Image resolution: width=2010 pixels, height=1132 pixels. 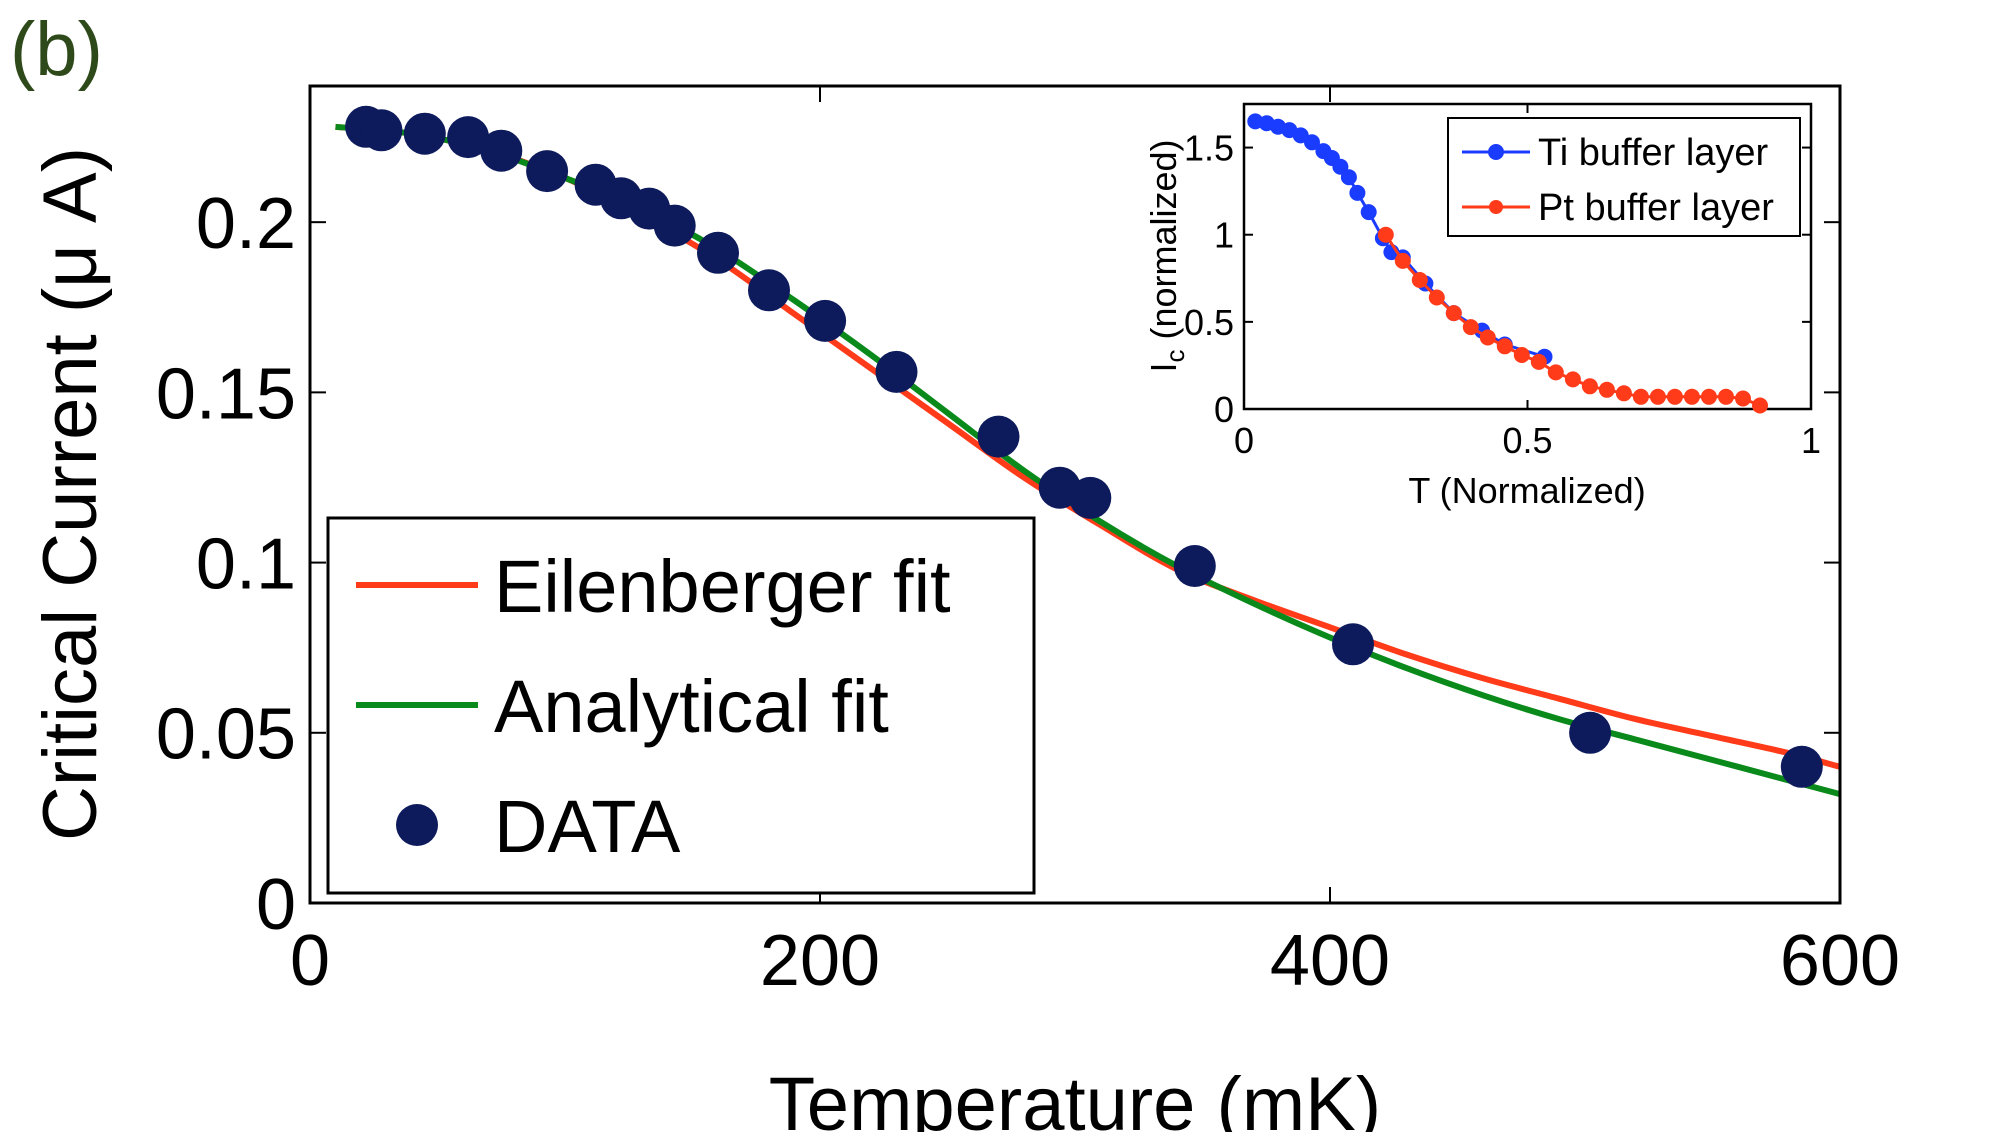 What do you see at coordinates (310, 961) in the screenshot?
I see `main-x-tick-label: 0` at bounding box center [310, 961].